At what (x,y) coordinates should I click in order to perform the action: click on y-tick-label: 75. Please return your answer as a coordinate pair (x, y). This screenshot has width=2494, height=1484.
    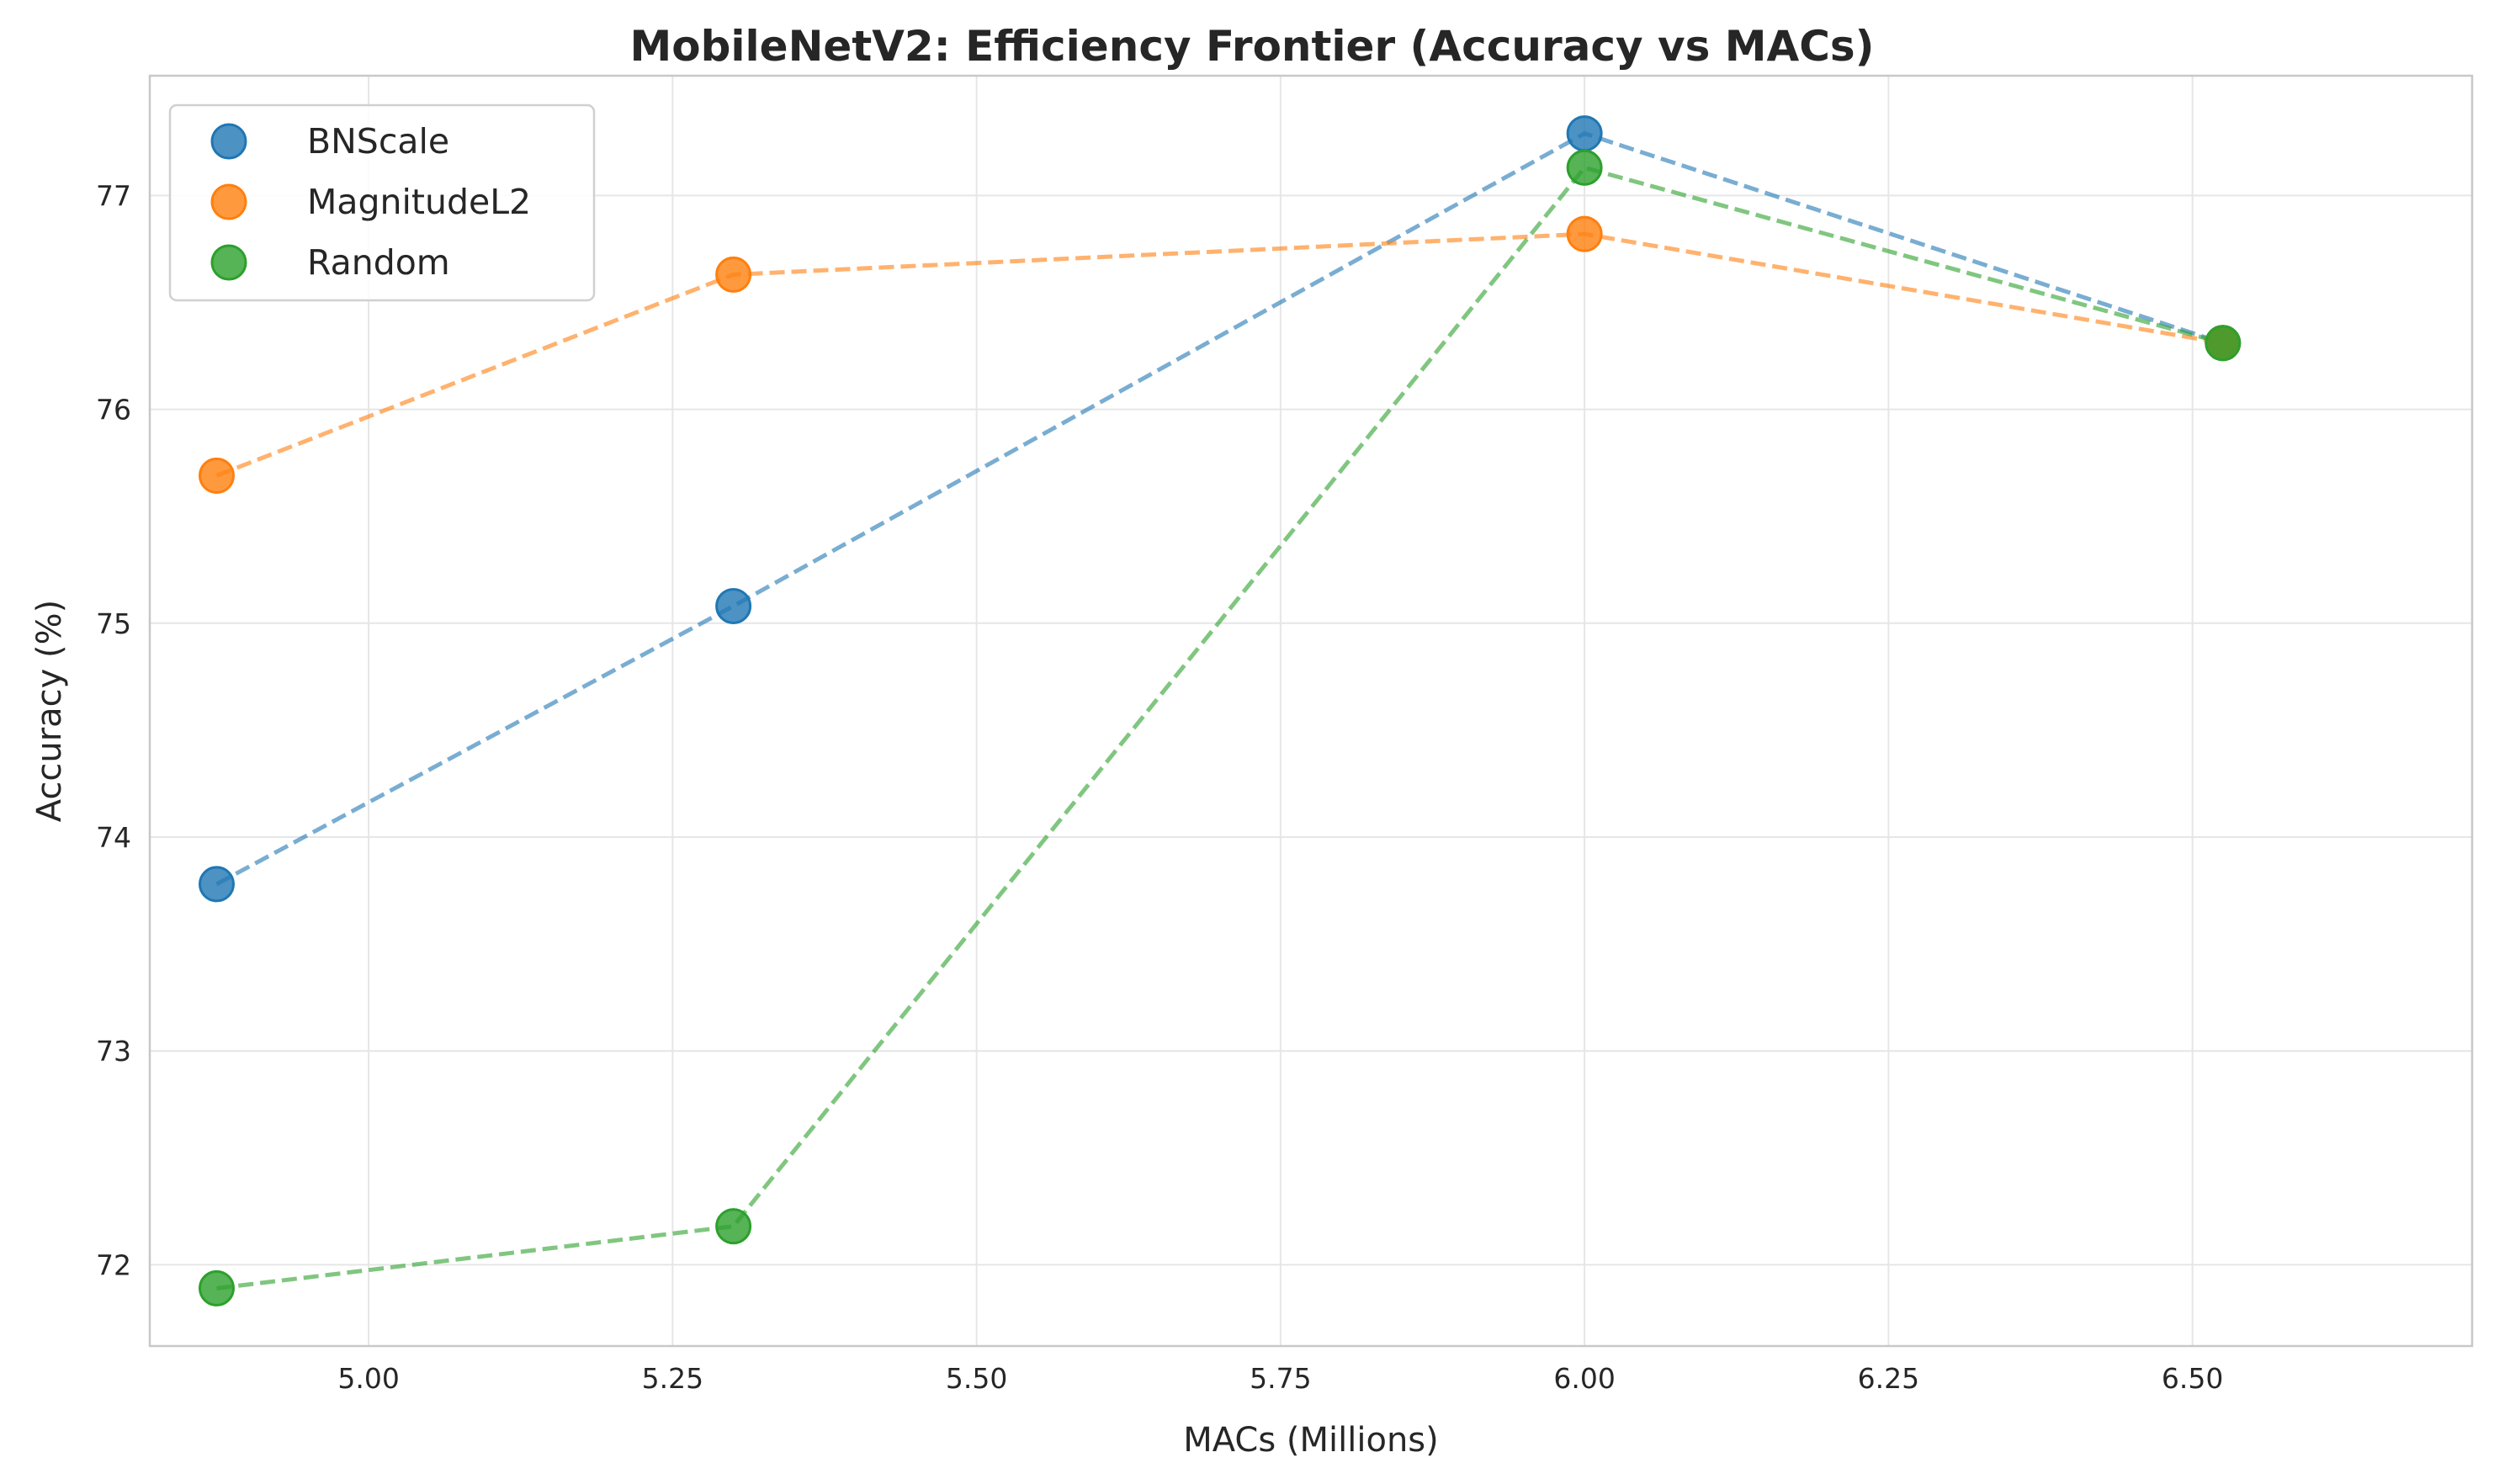
    Looking at the image, I should click on (113, 623).